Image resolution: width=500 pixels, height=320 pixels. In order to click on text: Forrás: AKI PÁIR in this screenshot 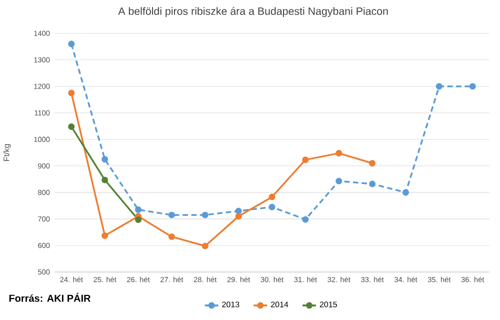, I will do `click(50, 297)`.